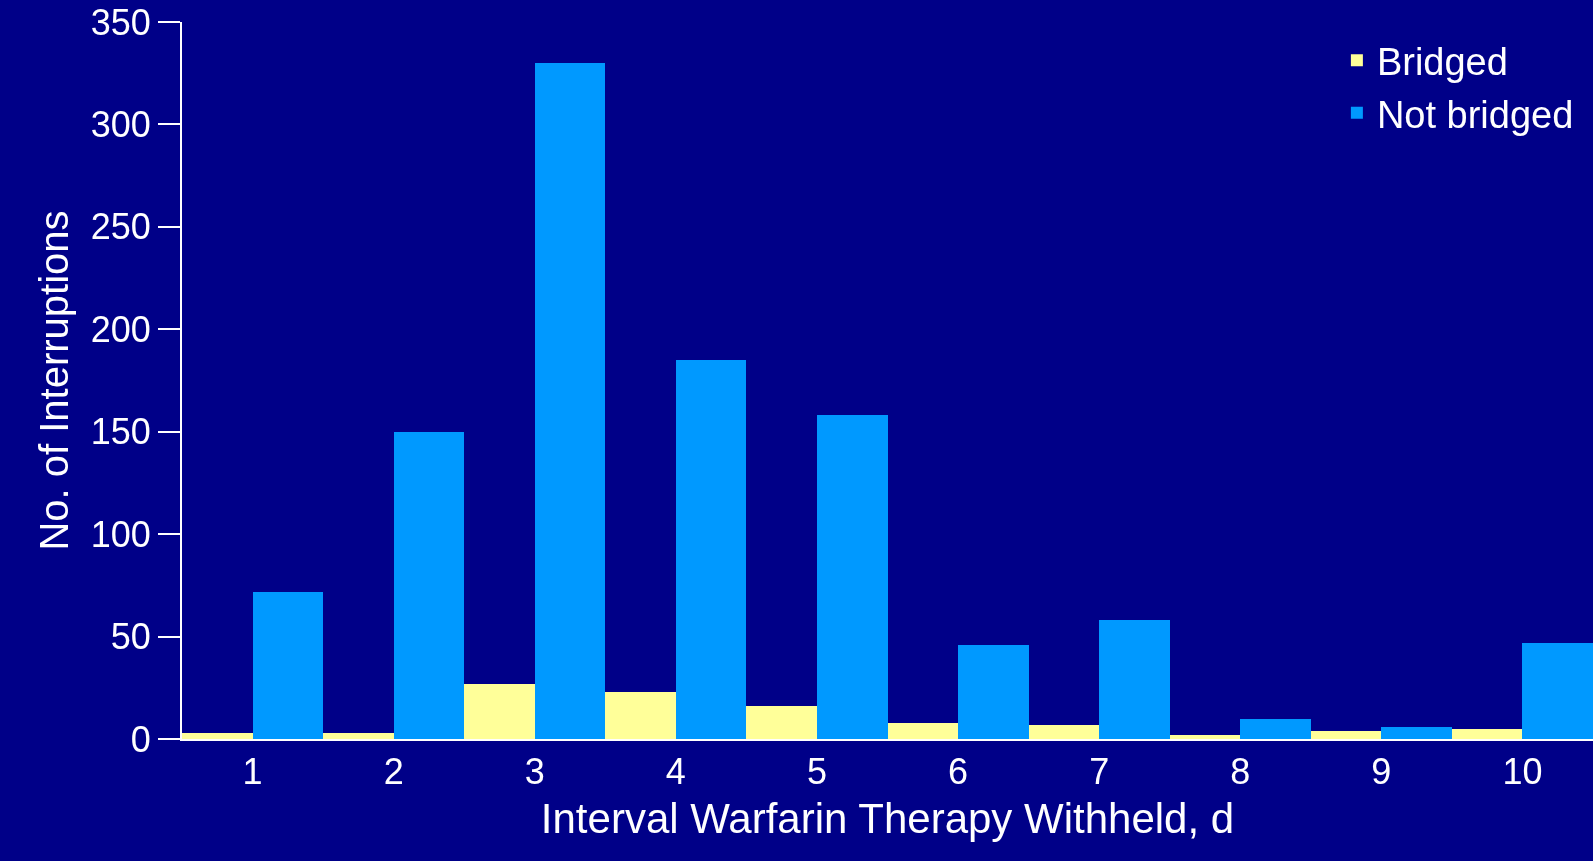  What do you see at coordinates (958, 772) in the screenshot?
I see `x-tick-label: 6` at bounding box center [958, 772].